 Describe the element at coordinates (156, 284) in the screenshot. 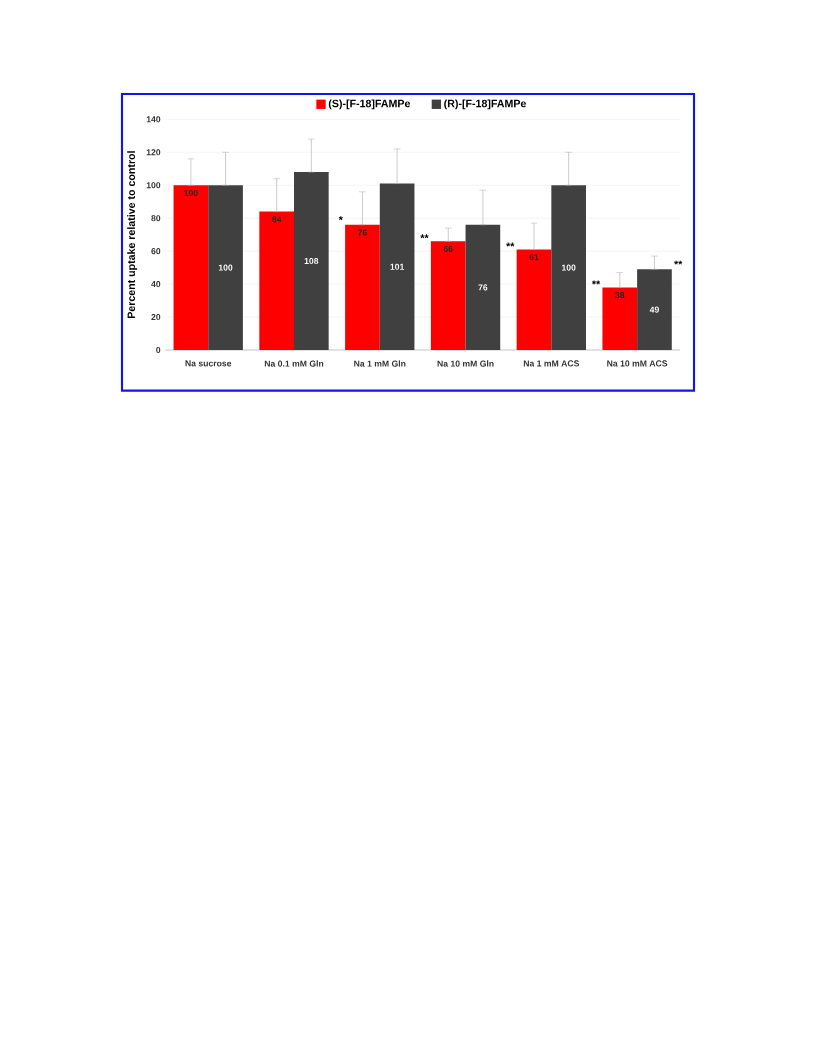

I see `y-tick-label: 40` at that location.